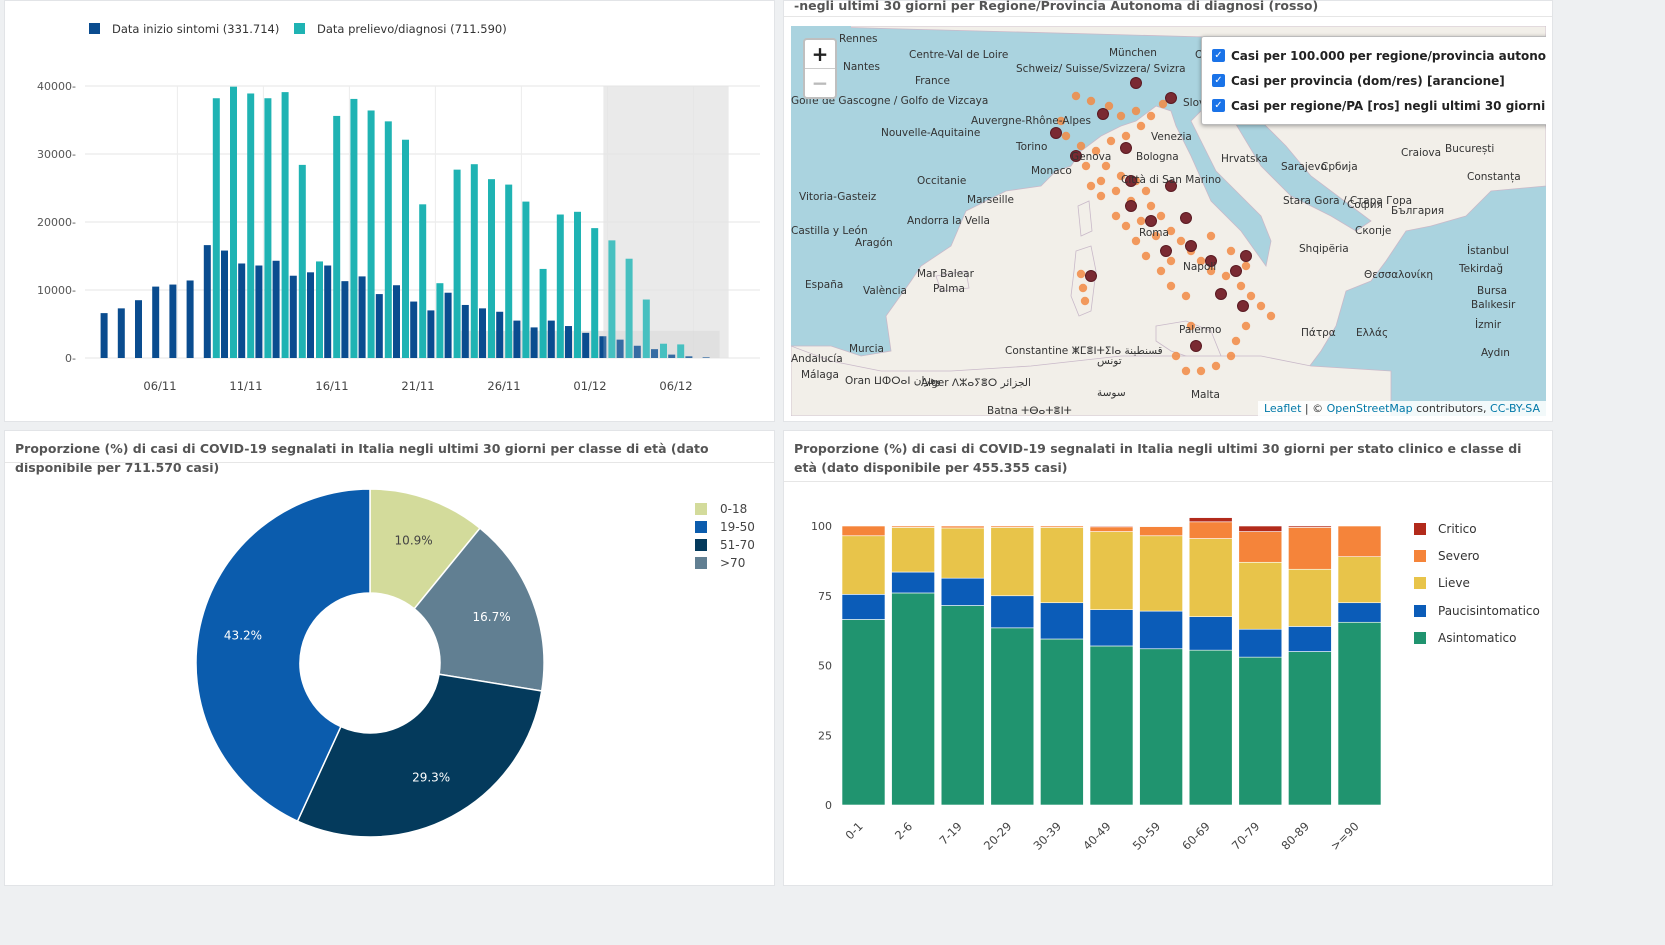 This screenshot has height=945, width=1665. I want to click on leaflet-link: Leaflet, so click(1282, 408).